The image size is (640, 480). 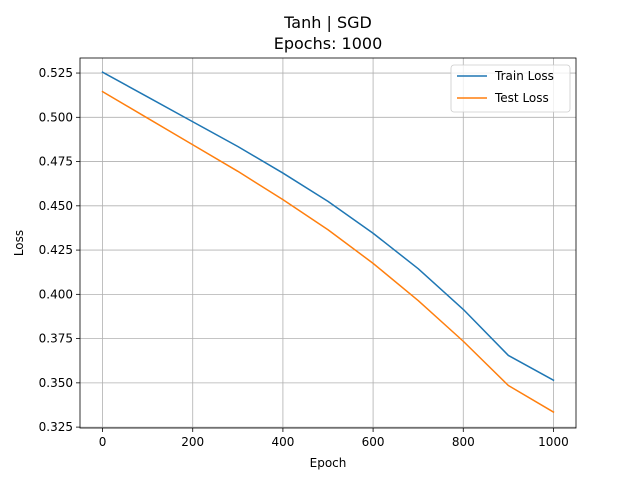 What do you see at coordinates (463, 442) in the screenshot?
I see `x-tick-label: 800` at bounding box center [463, 442].